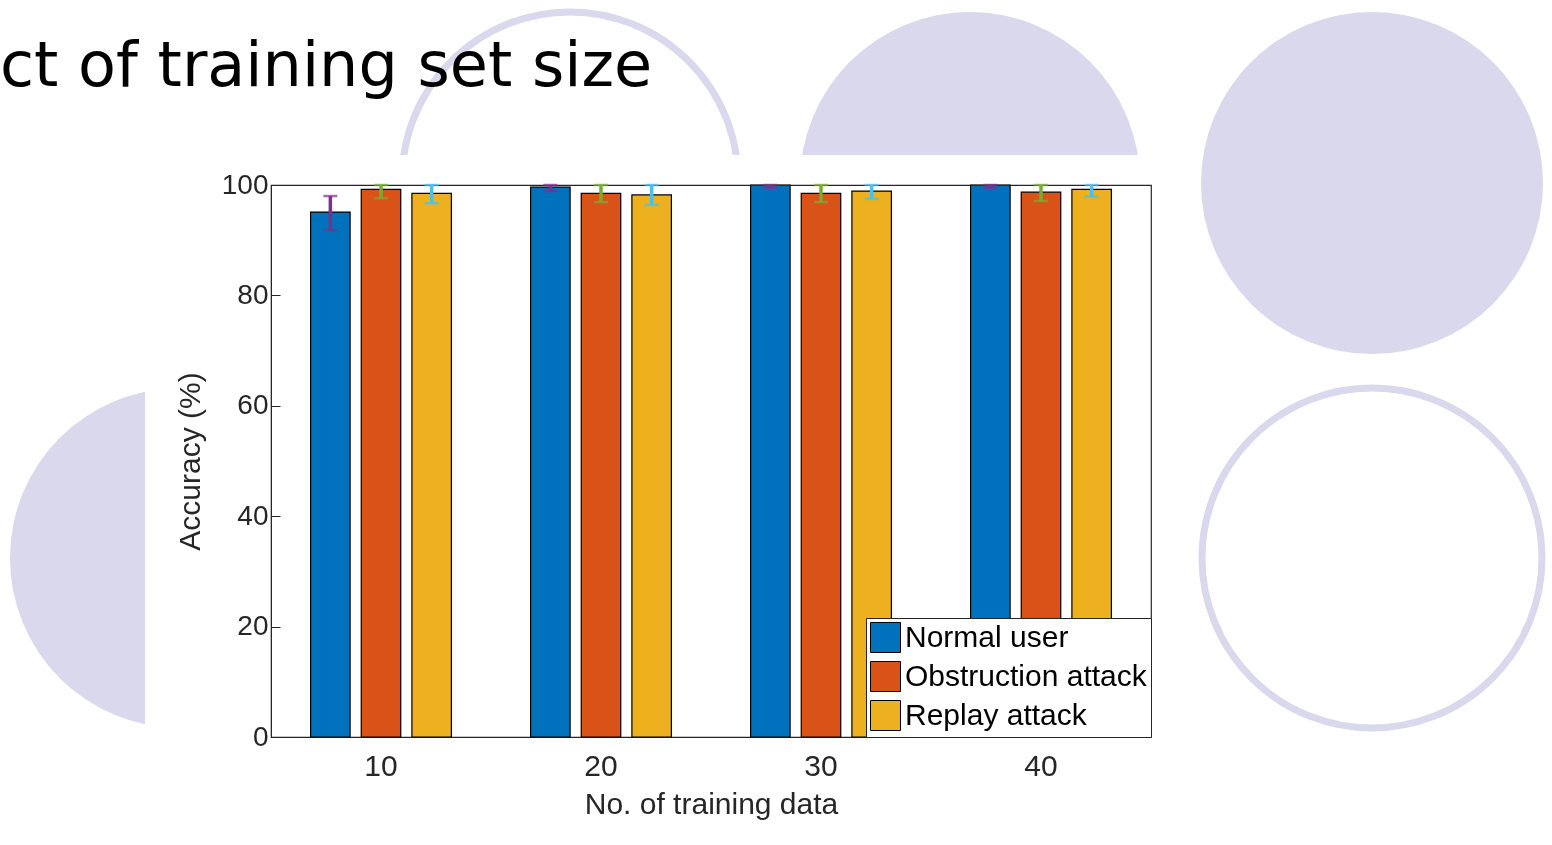 The height and width of the screenshot is (845, 1552). I want to click on y-tick-label: 20, so click(253, 626).